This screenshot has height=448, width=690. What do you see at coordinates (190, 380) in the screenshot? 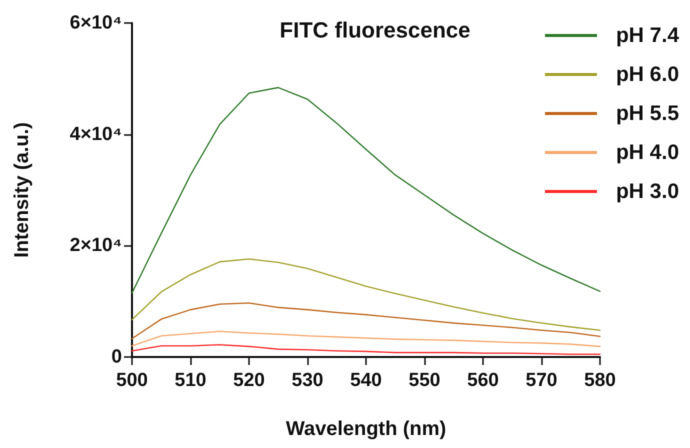
I see `x-tick-label: 510` at bounding box center [190, 380].